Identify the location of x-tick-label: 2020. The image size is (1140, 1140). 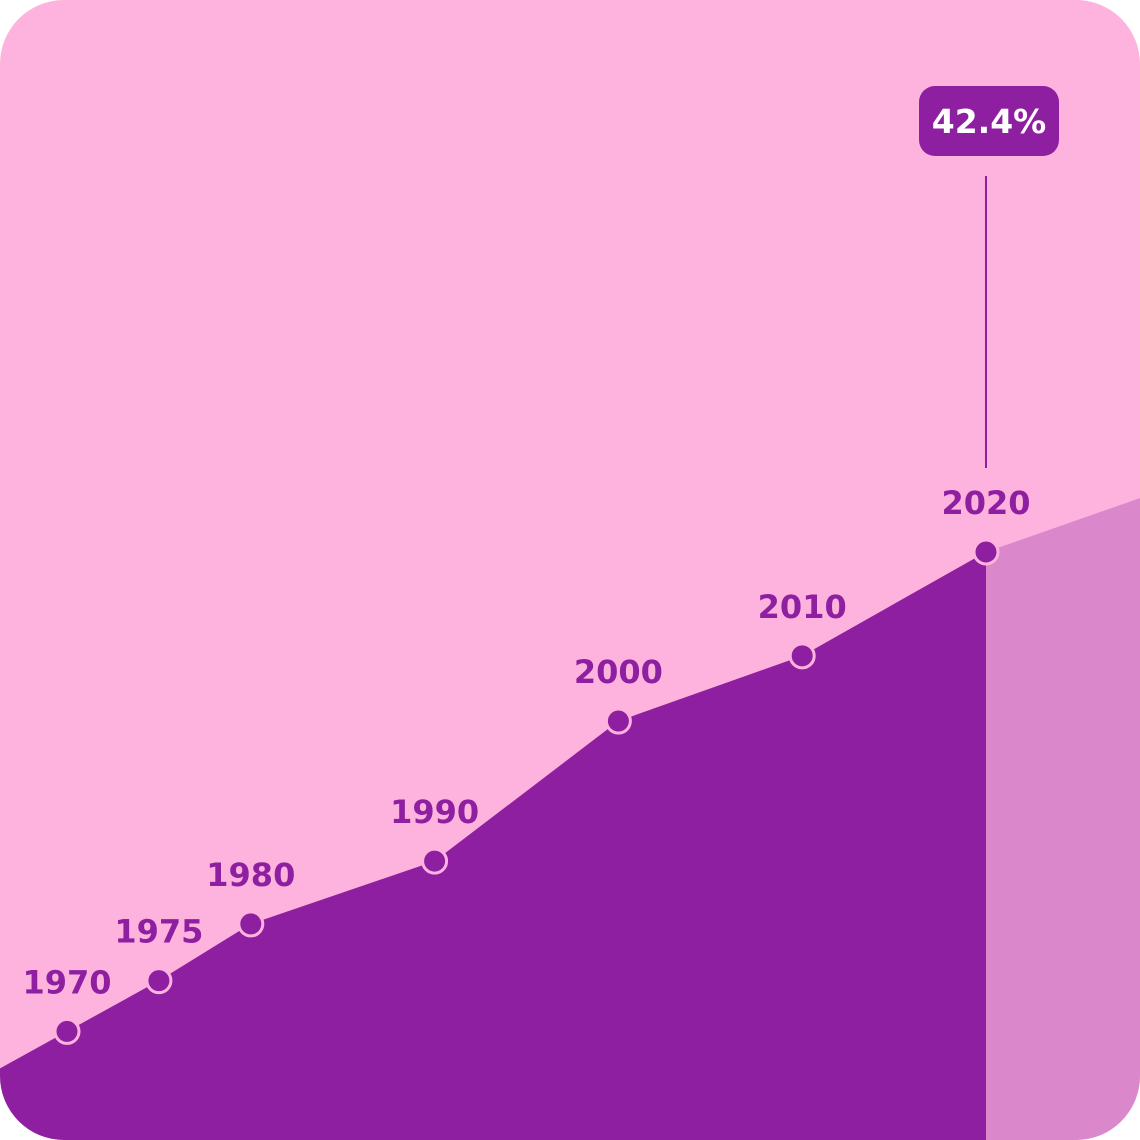
(985, 503).